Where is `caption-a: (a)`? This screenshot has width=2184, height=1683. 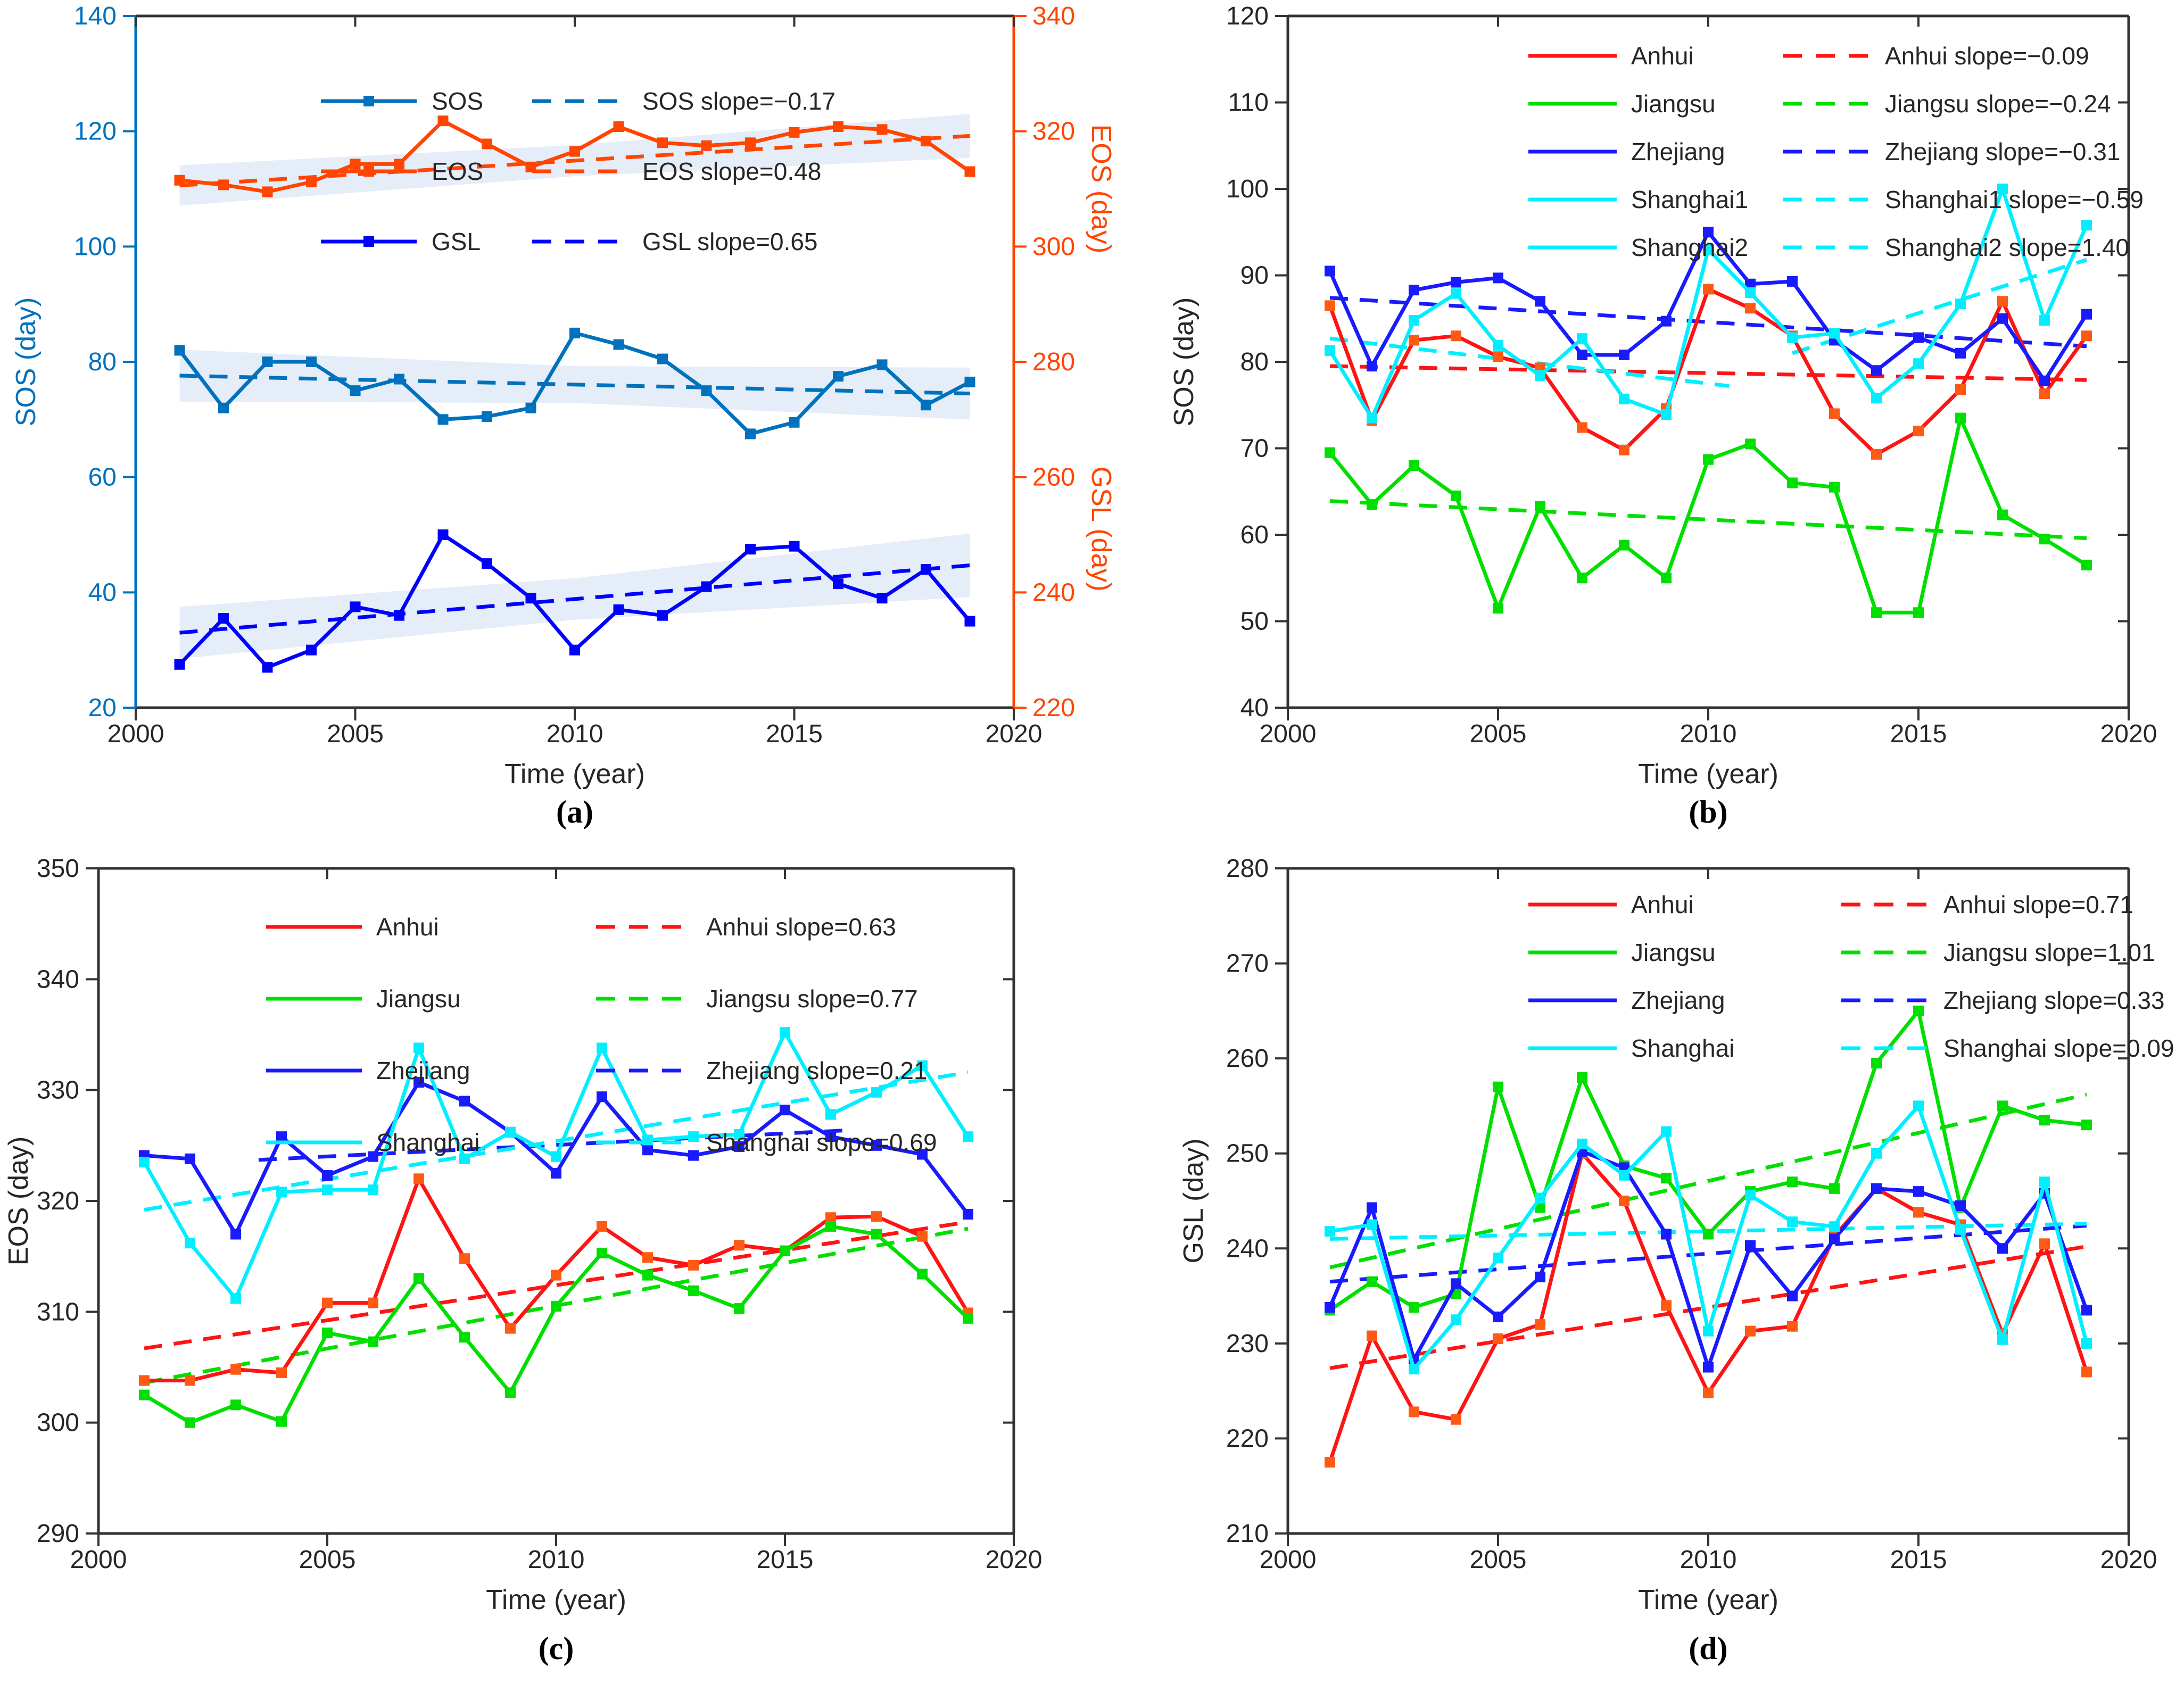
caption-a: (a) is located at coordinates (574, 812).